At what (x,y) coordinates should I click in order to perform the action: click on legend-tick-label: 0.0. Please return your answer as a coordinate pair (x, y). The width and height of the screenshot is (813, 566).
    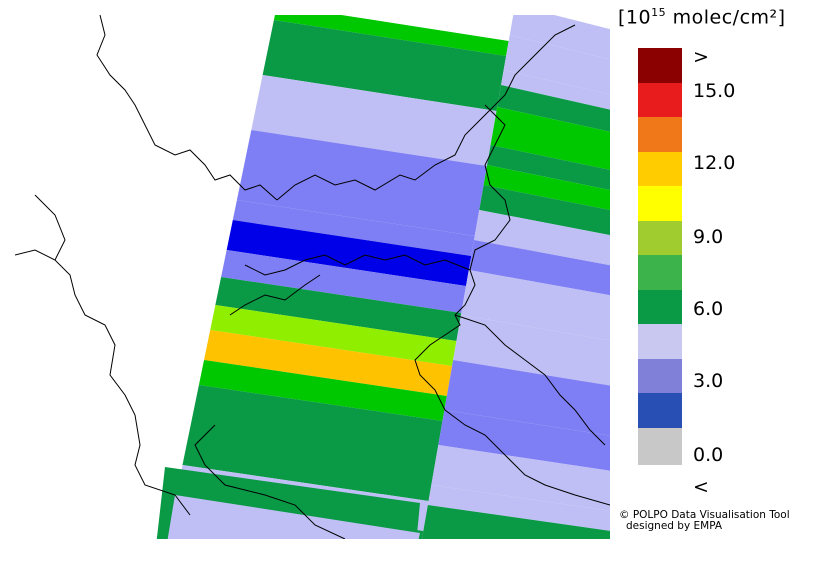
    Looking at the image, I should click on (708, 455).